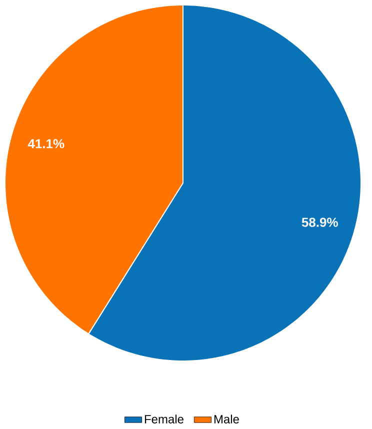  I want to click on legend-label: Male, so click(226, 419).